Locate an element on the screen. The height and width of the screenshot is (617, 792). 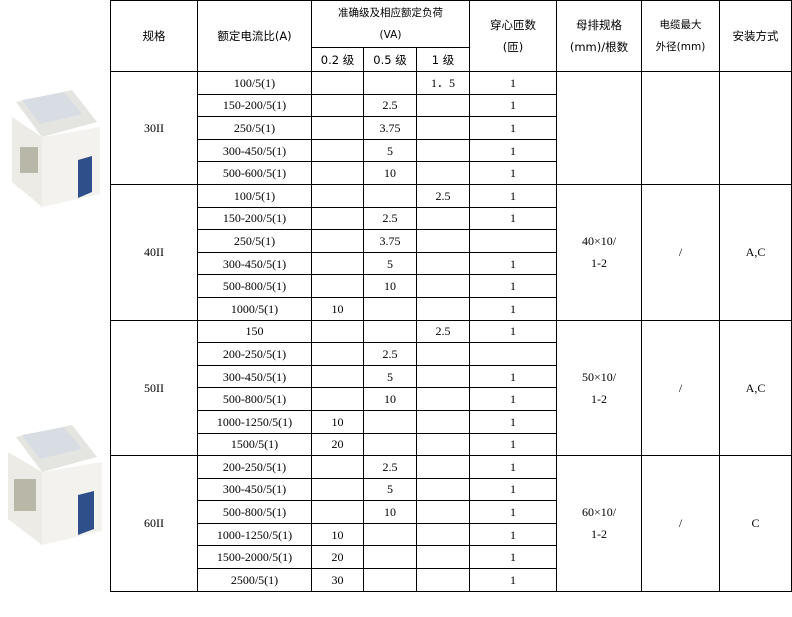
ratio-cell: 500-600/5(1) is located at coordinates (254, 173).